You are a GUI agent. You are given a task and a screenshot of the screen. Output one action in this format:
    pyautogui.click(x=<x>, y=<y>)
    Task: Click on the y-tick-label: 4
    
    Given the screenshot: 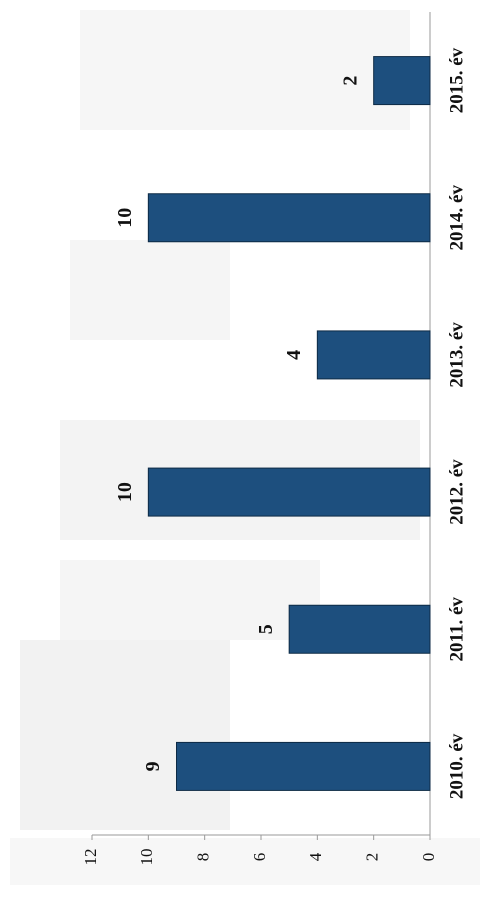 What is the action you would take?
    pyautogui.click(x=315, y=856)
    